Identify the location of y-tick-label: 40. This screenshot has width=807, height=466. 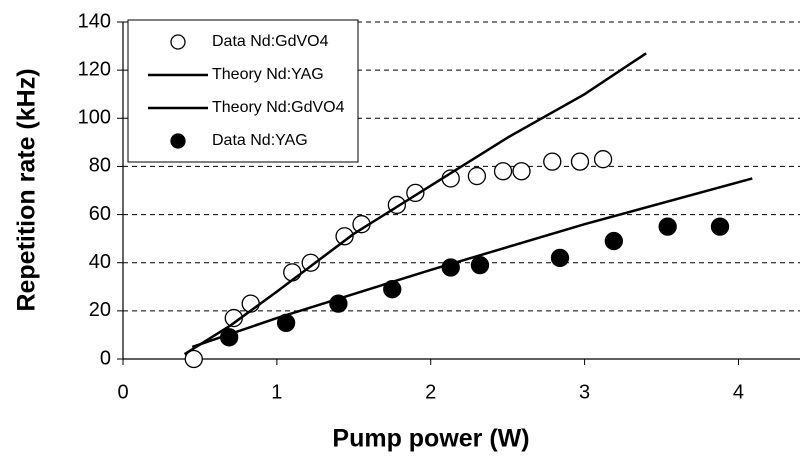
(100, 262).